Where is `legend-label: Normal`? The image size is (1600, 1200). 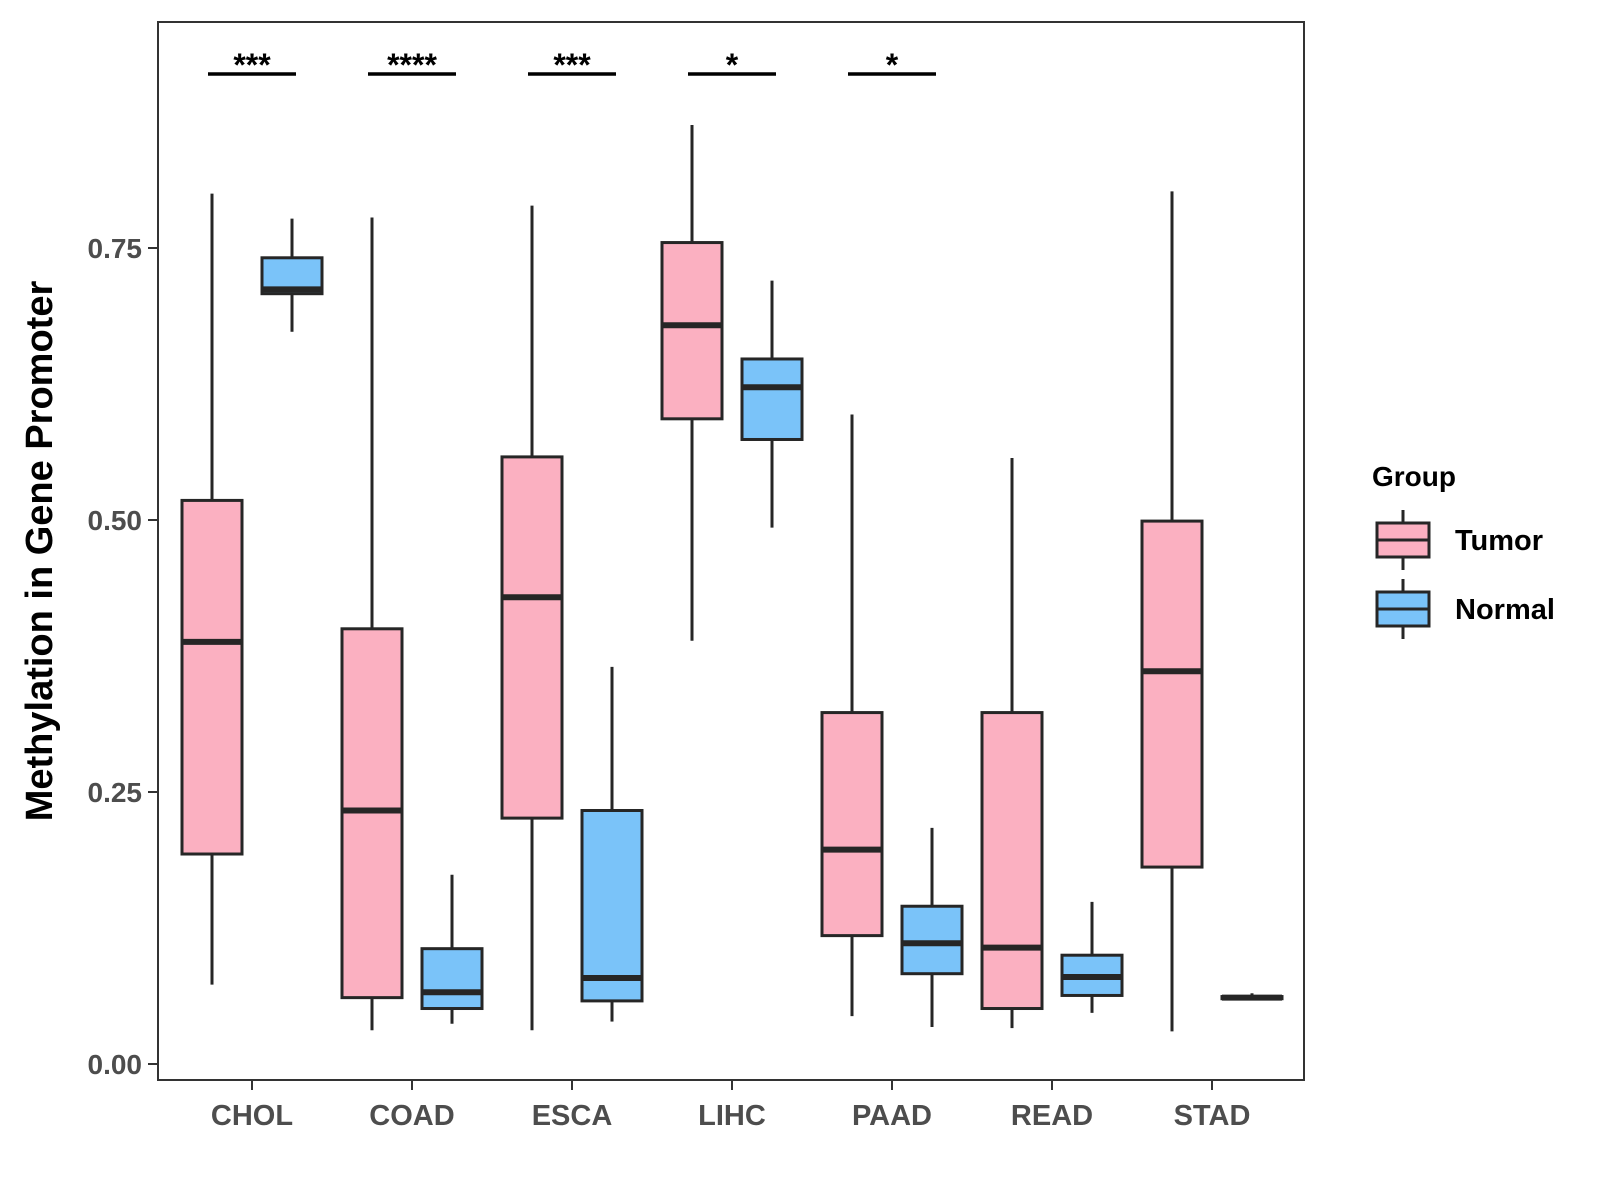 legend-label: Normal is located at coordinates (1505, 610).